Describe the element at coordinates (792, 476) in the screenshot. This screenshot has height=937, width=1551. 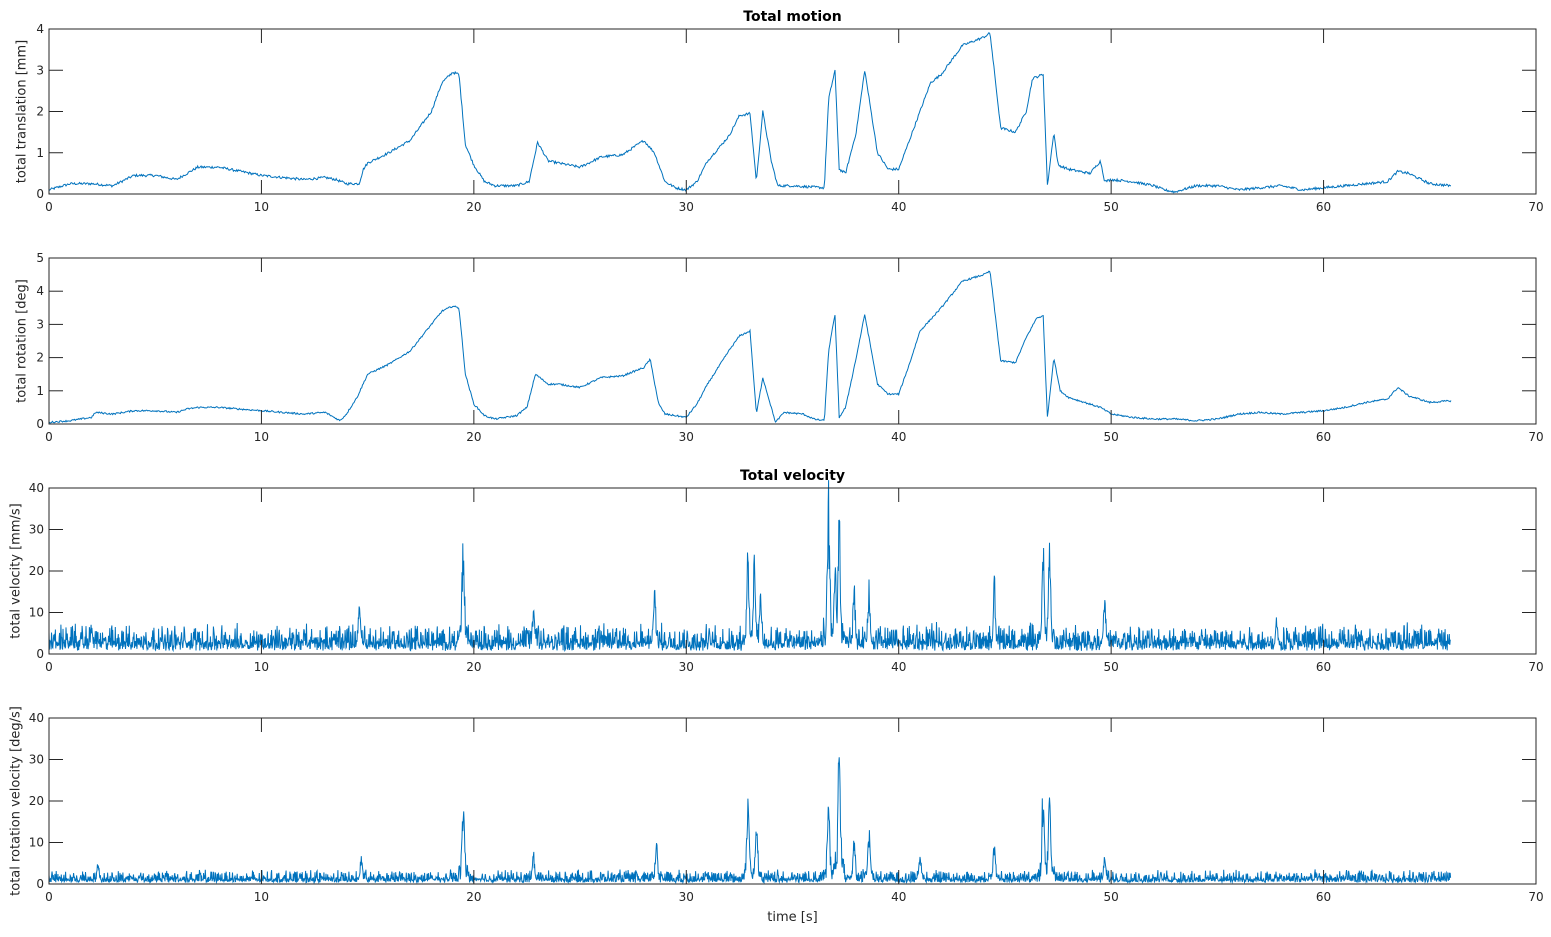
I see `chart-title: Total velocity` at that location.